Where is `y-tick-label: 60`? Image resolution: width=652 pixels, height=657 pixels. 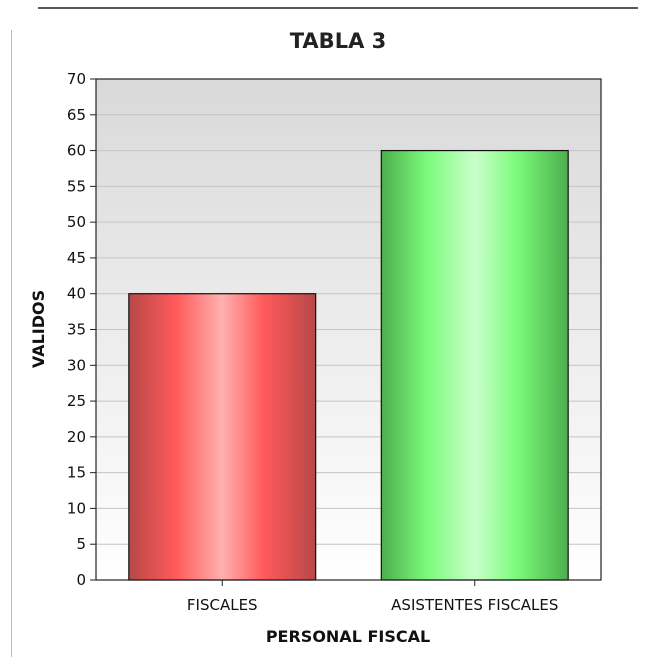
y-tick-label: 60 is located at coordinates (76, 151).